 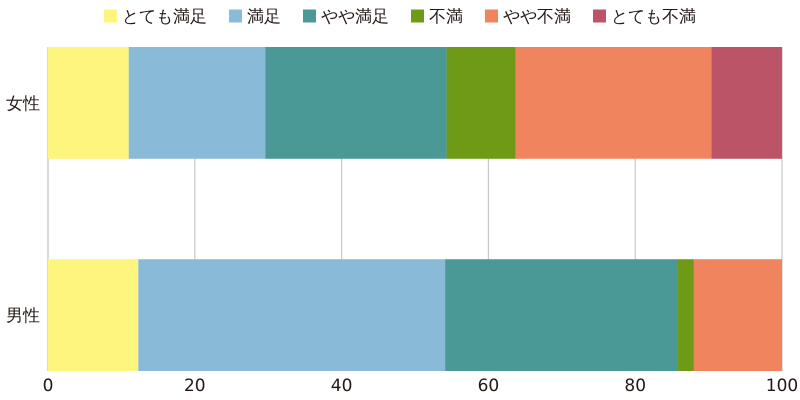 What do you see at coordinates (264, 17) in the screenshot?
I see `legend-label: 満足` at bounding box center [264, 17].